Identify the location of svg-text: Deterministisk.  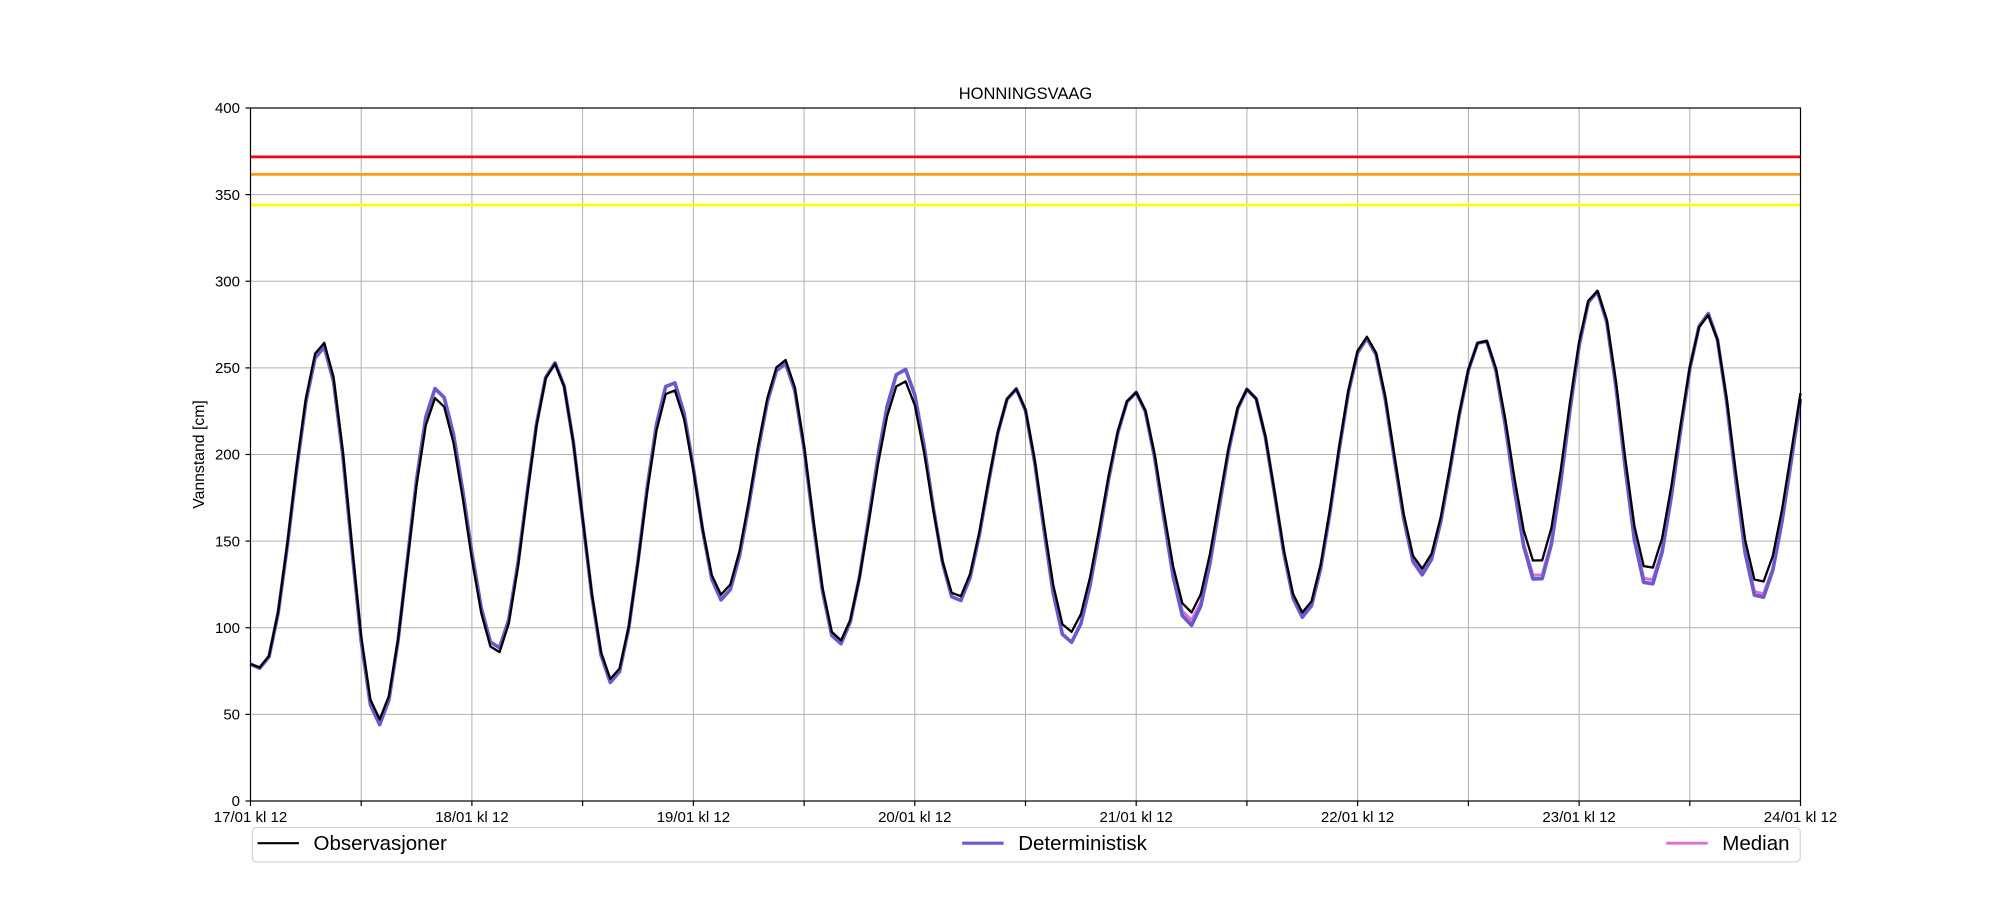
(1082, 843).